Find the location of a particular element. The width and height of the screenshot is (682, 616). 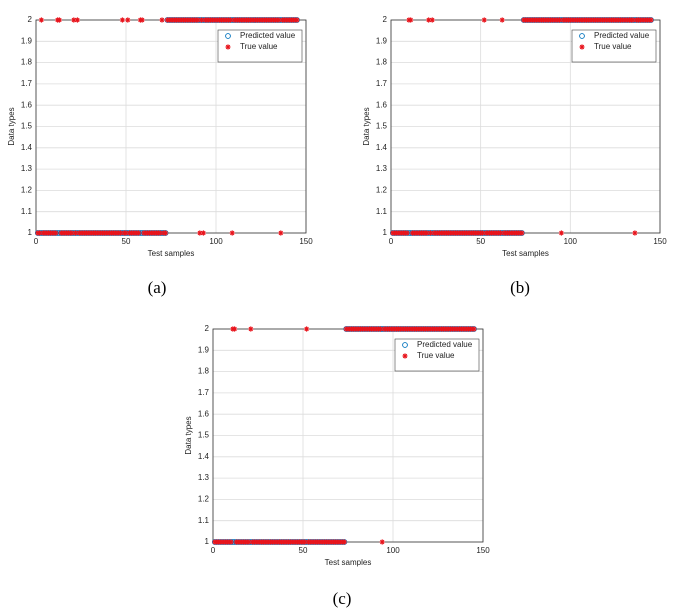

caption: (b) is located at coordinates (520, 287).